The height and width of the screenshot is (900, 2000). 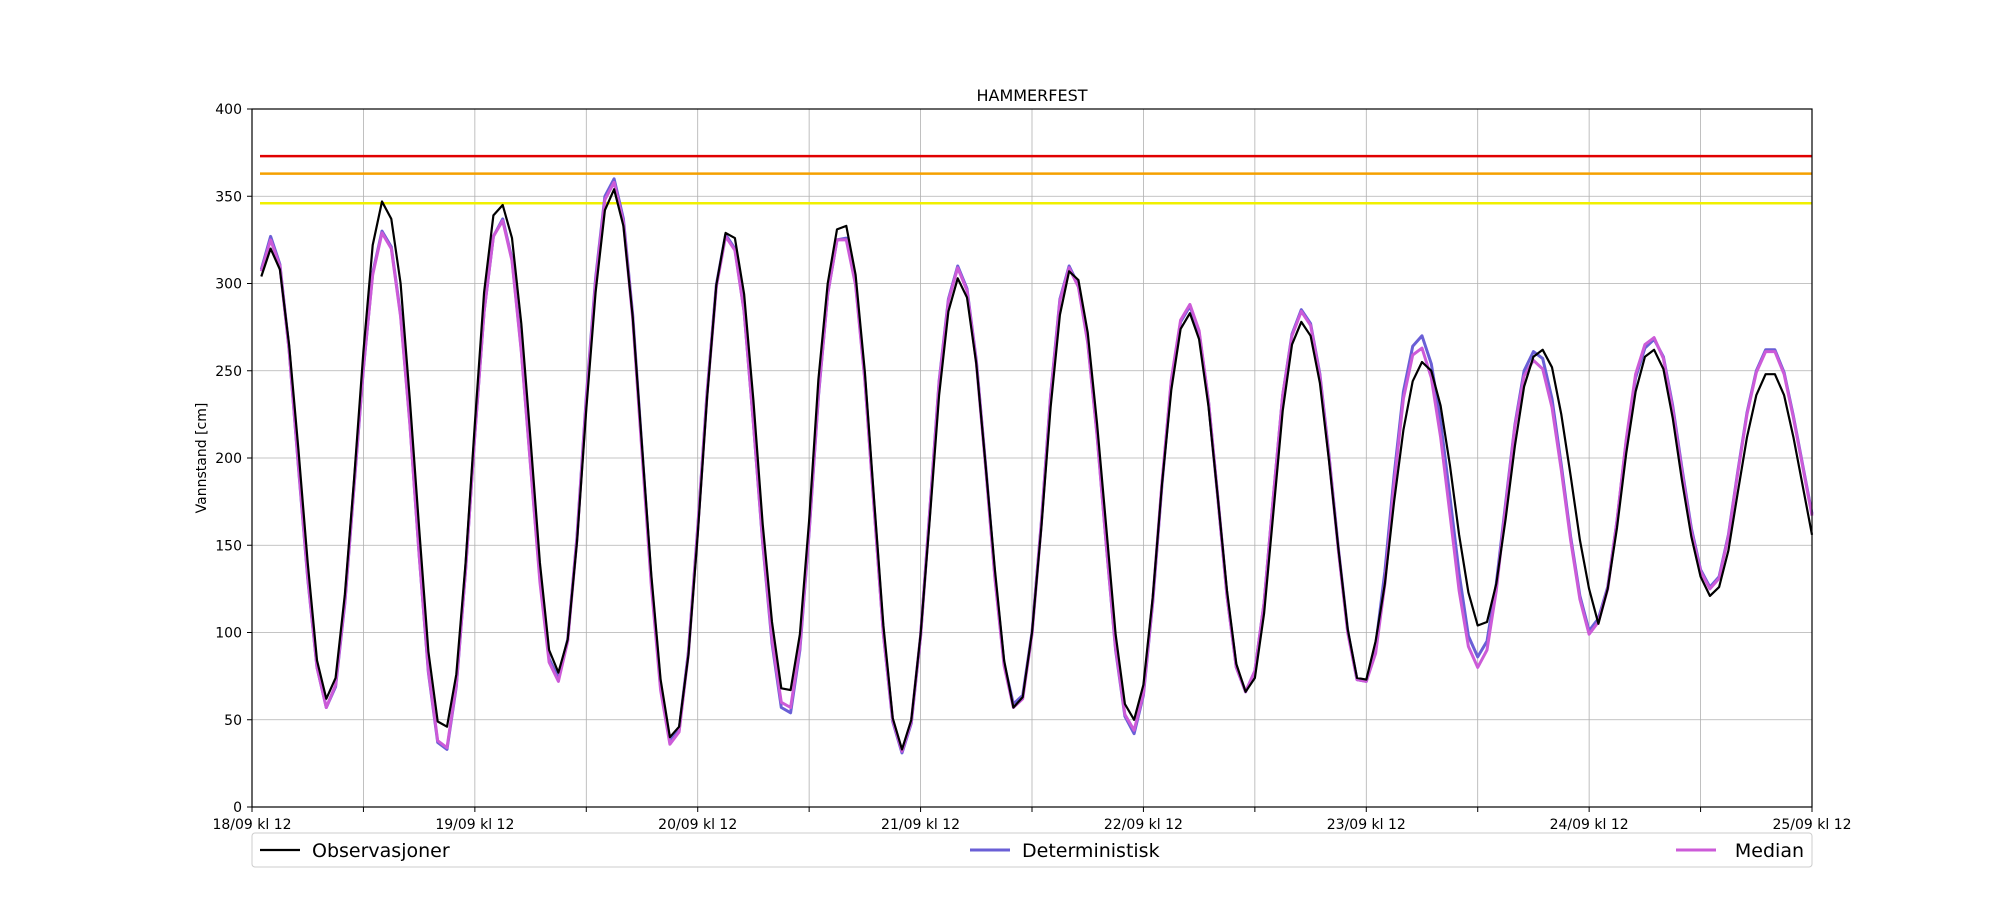 I want to click on y-axis-ticks: 0 50 100 150 200 250 300 350 400, so click(x=233, y=459).